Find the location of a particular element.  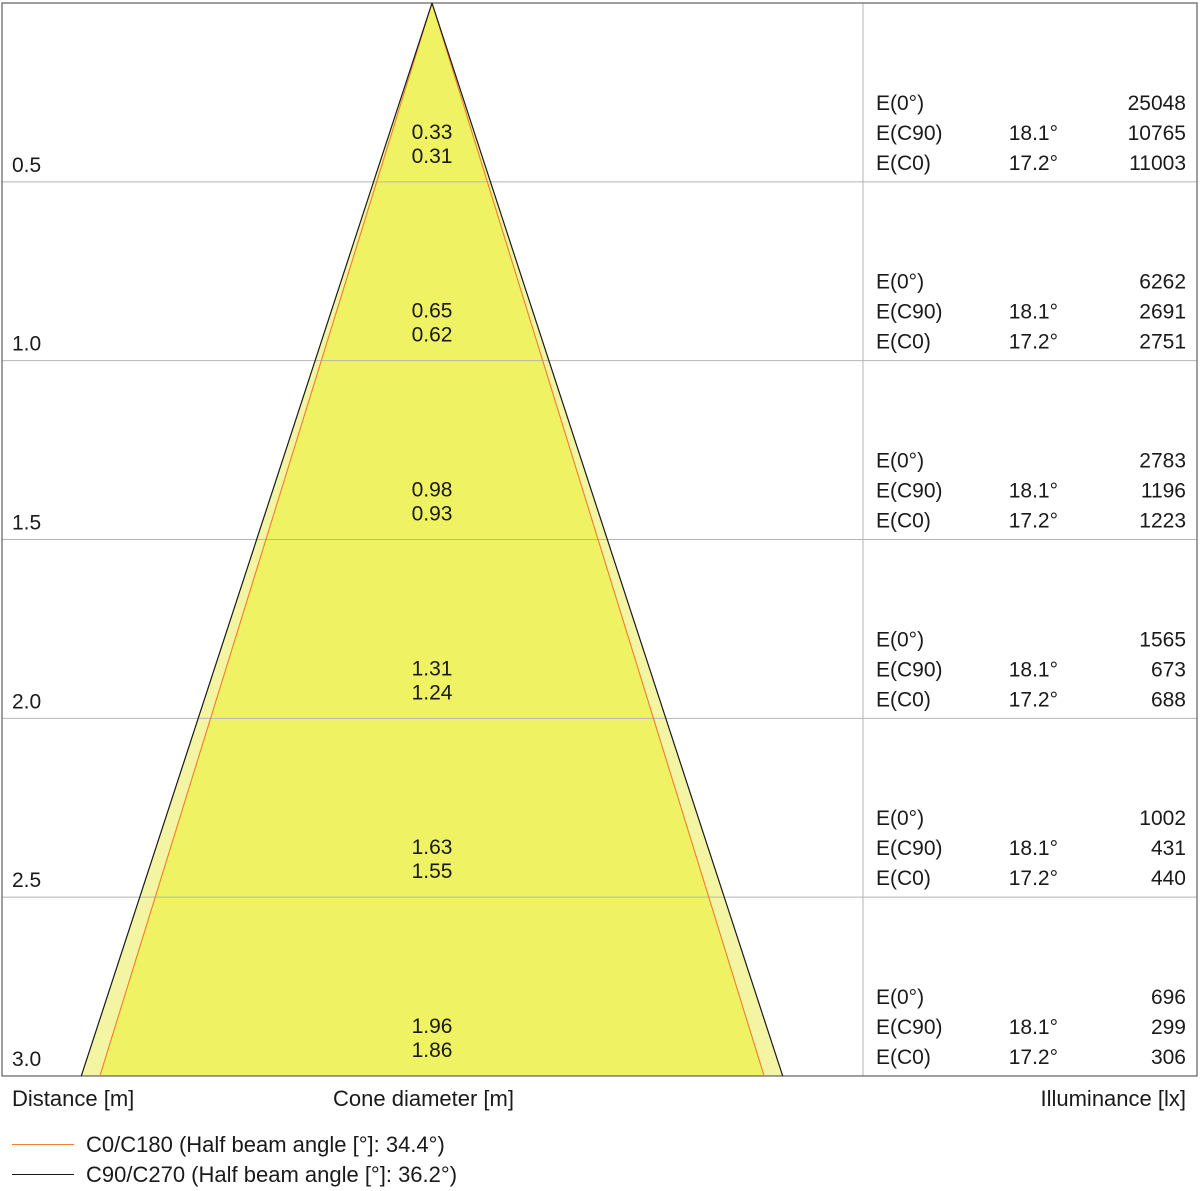

cone-diameter-c90: 0.65 is located at coordinates (432, 311).